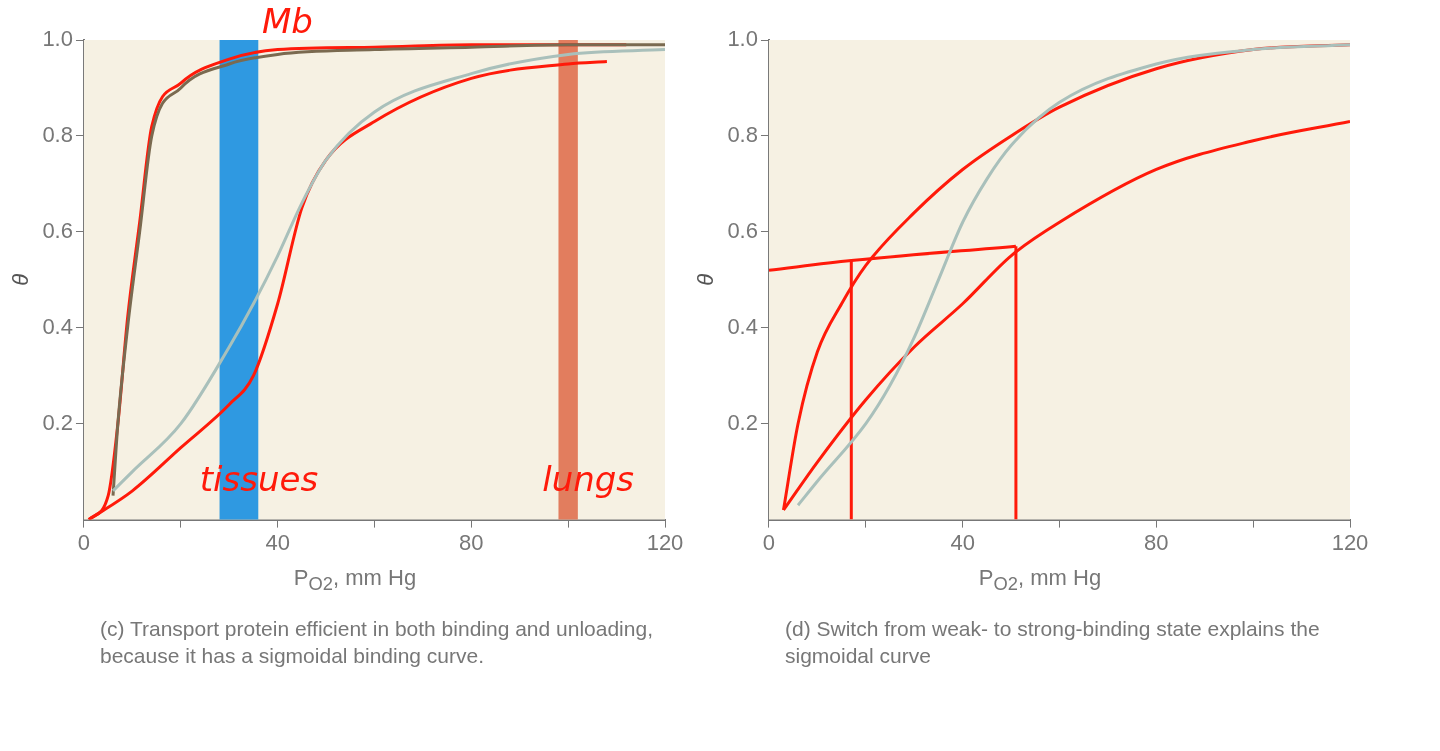 This screenshot has height=751, width=1440. Describe the element at coordinates (1053, 643) in the screenshot. I see `text: (d) Switch from weak- to strong-binding state explains the sigmoidal curve` at that location.